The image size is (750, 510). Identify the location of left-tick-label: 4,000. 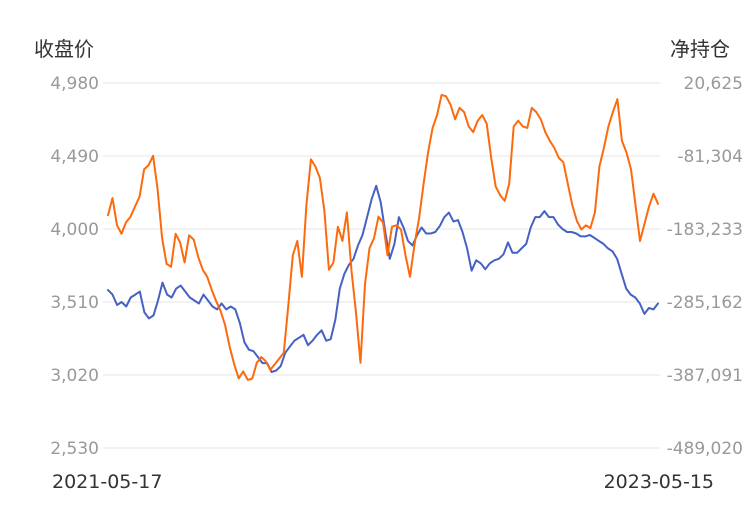
(74, 230).